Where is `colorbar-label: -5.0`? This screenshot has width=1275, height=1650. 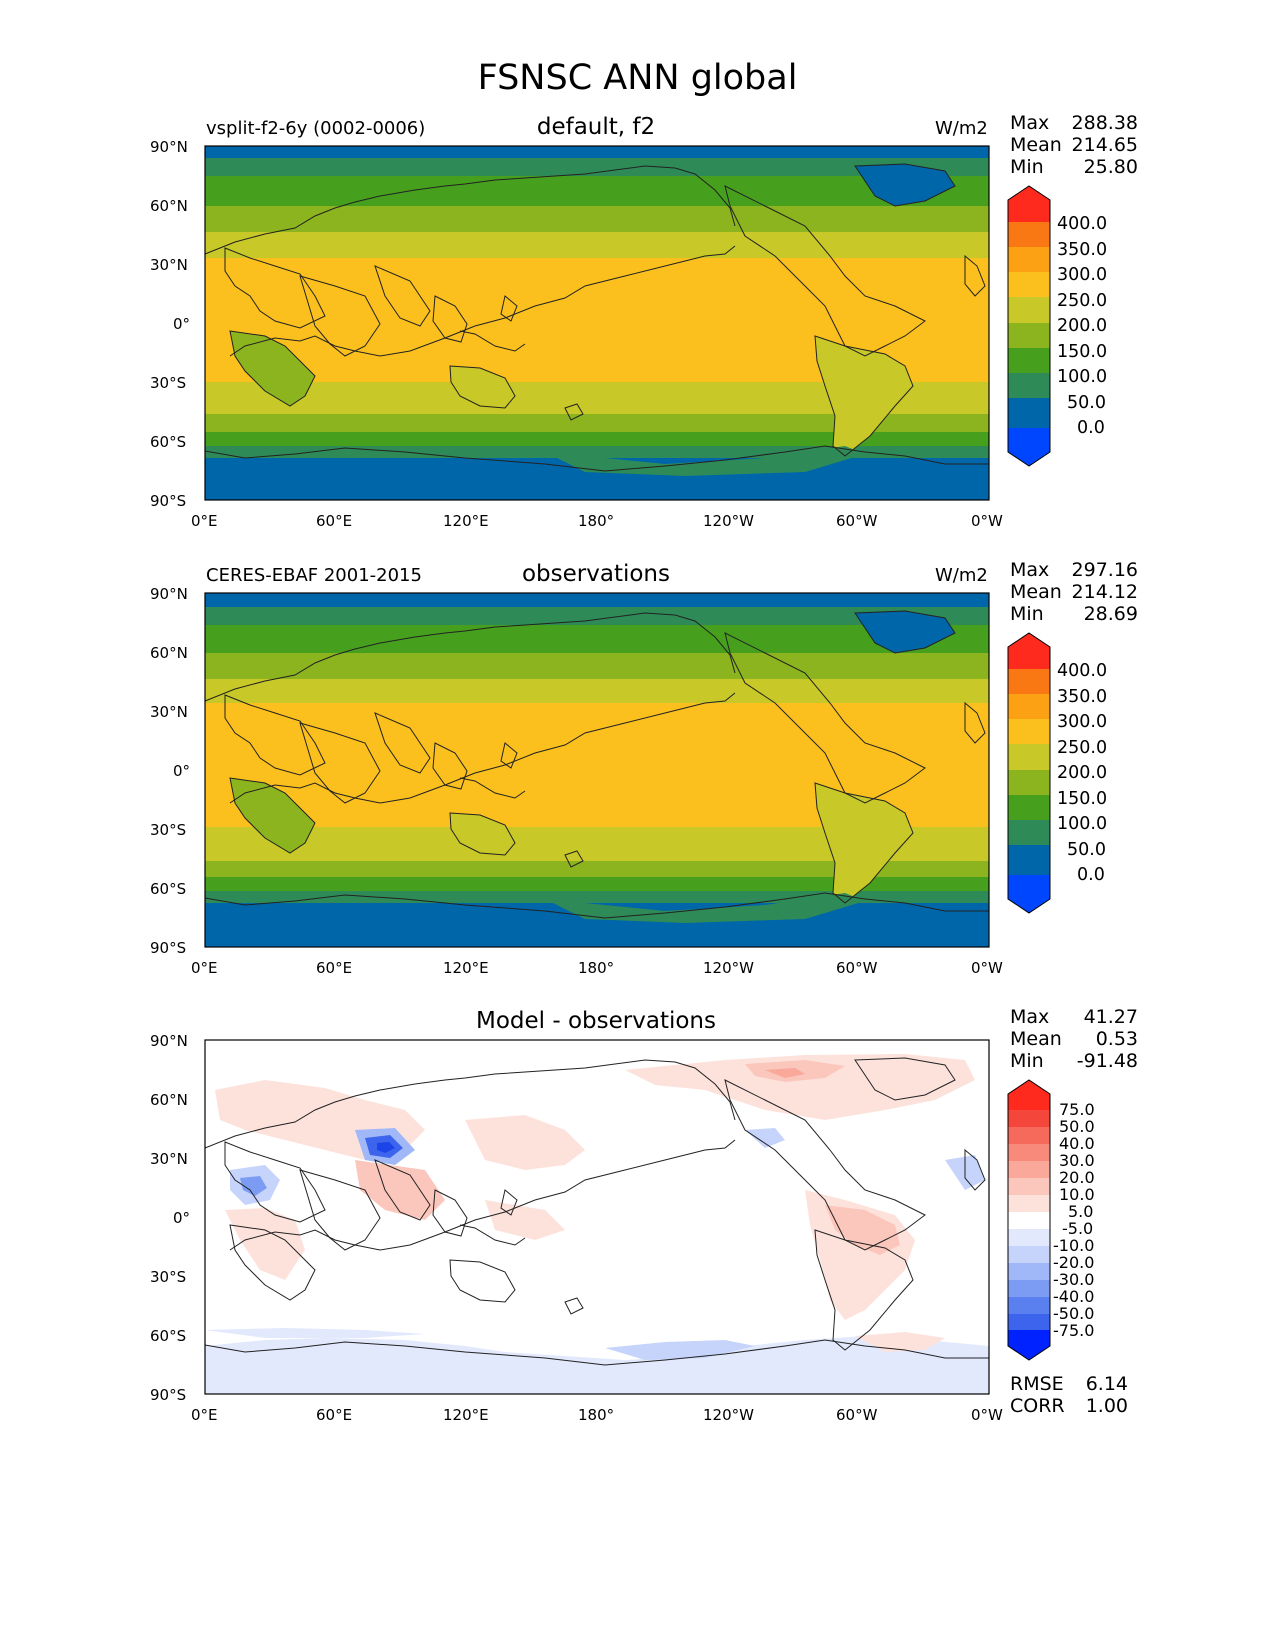 colorbar-label: -5.0 is located at coordinates (1078, 1228).